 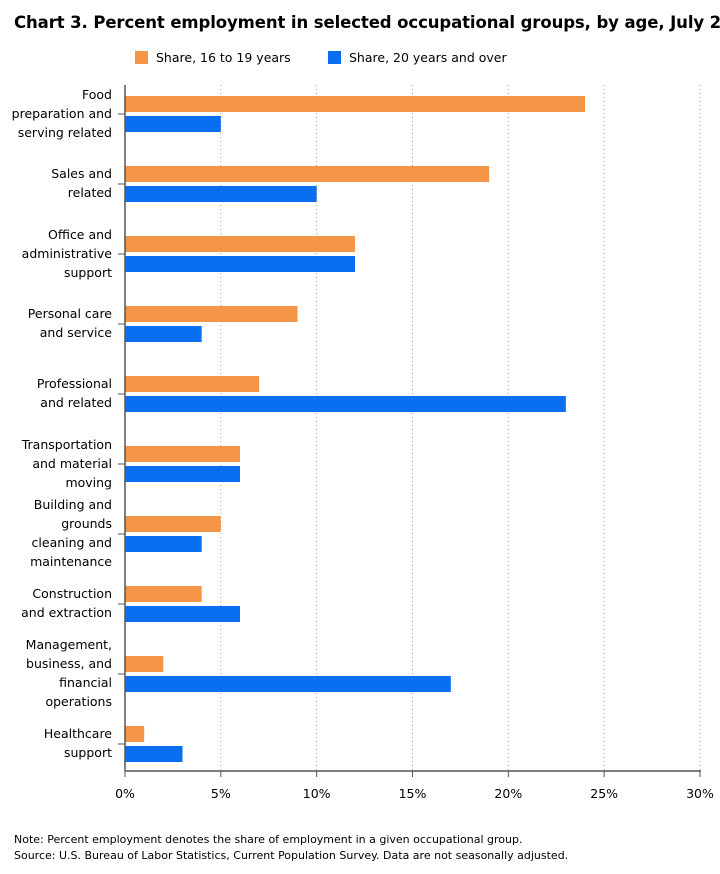 What do you see at coordinates (78, 701) in the screenshot?
I see `category-label-line: operations` at bounding box center [78, 701].